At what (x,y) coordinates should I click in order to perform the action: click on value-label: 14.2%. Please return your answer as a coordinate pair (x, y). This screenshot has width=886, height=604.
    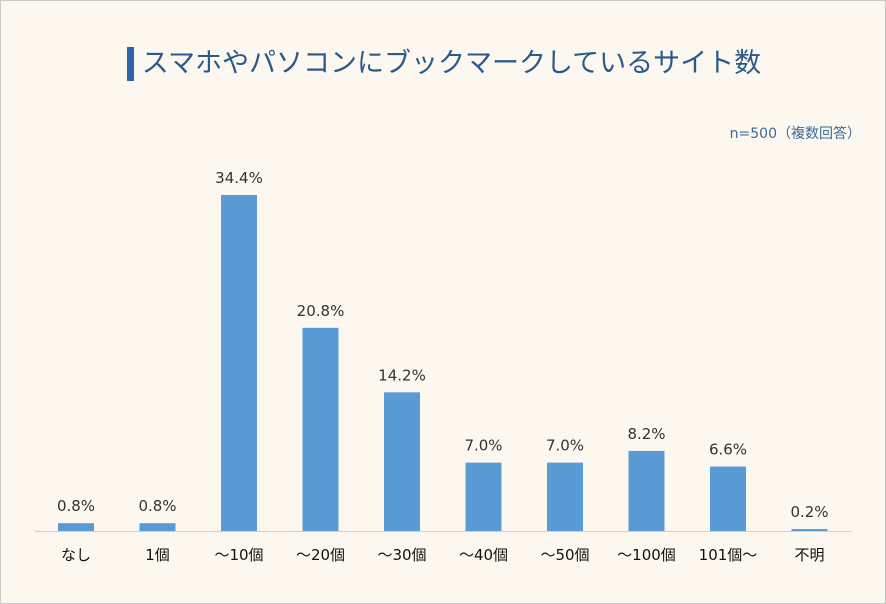
    Looking at the image, I should click on (402, 375).